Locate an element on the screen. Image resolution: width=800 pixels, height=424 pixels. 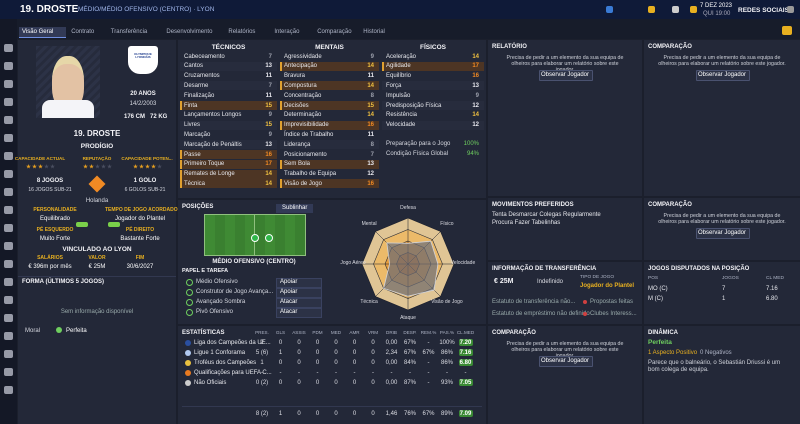
morale-label: Moral is located at coordinates (33, 331).